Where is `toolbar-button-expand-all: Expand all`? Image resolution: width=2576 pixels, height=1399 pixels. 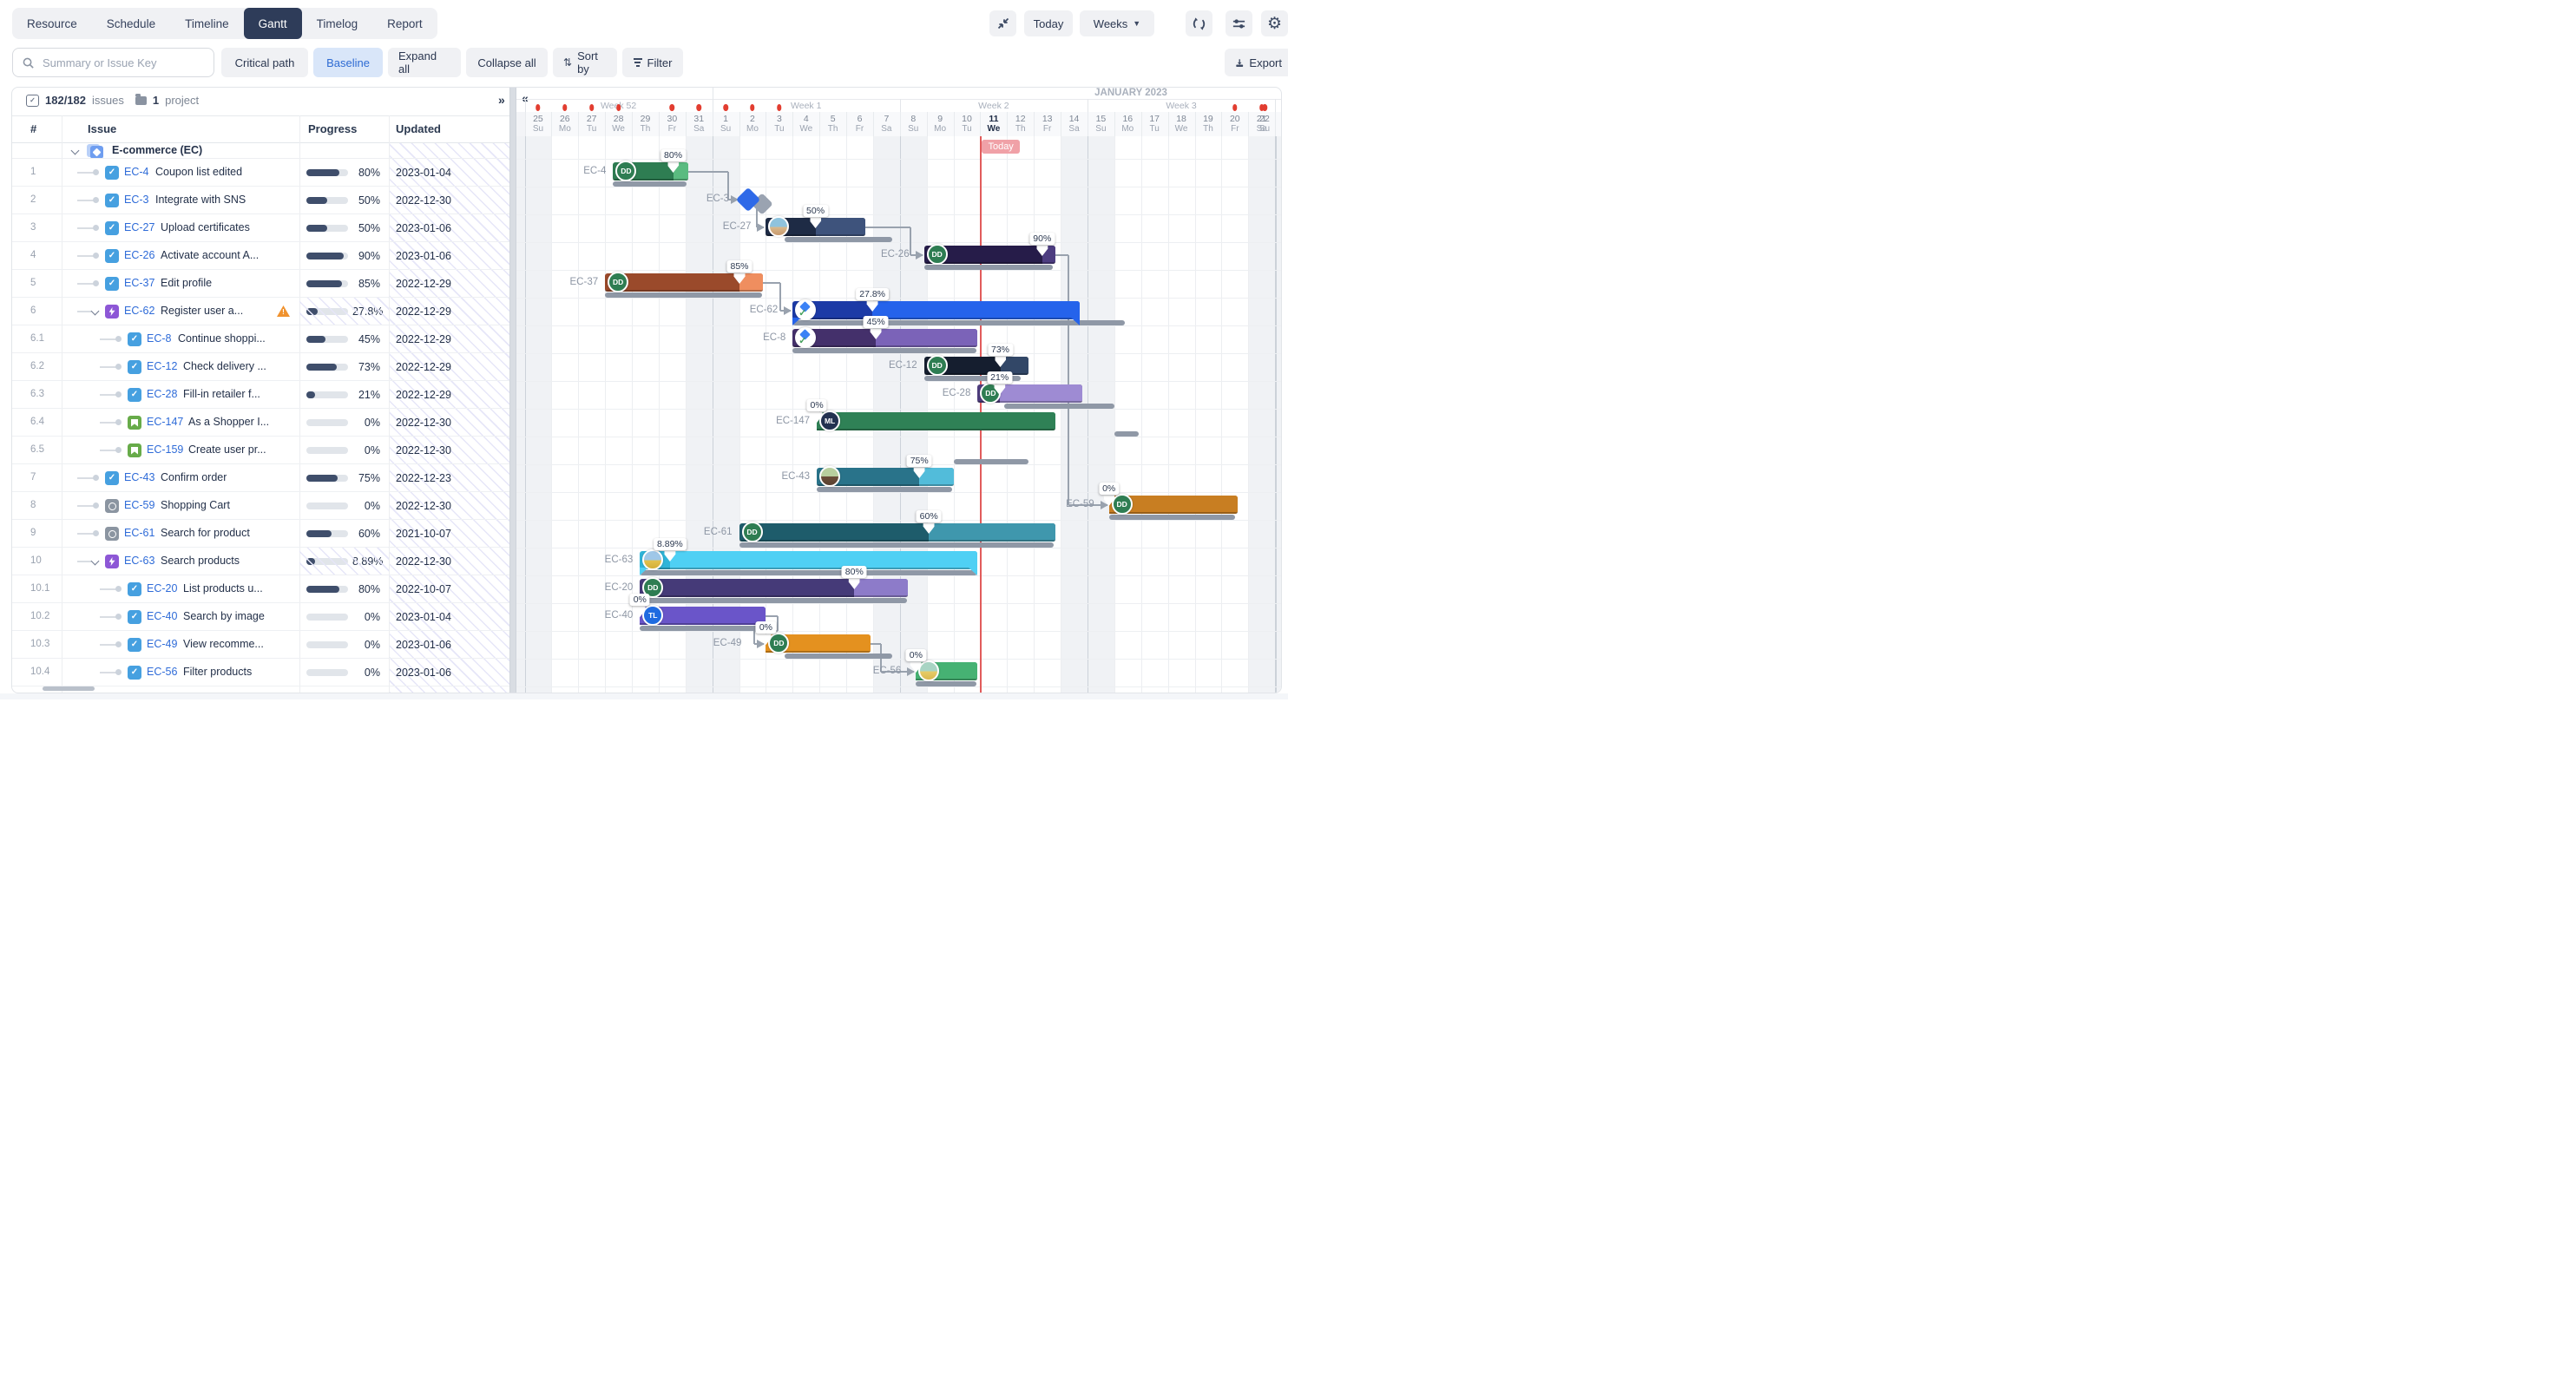 toolbar-button-expand-all: Expand all is located at coordinates (424, 62).